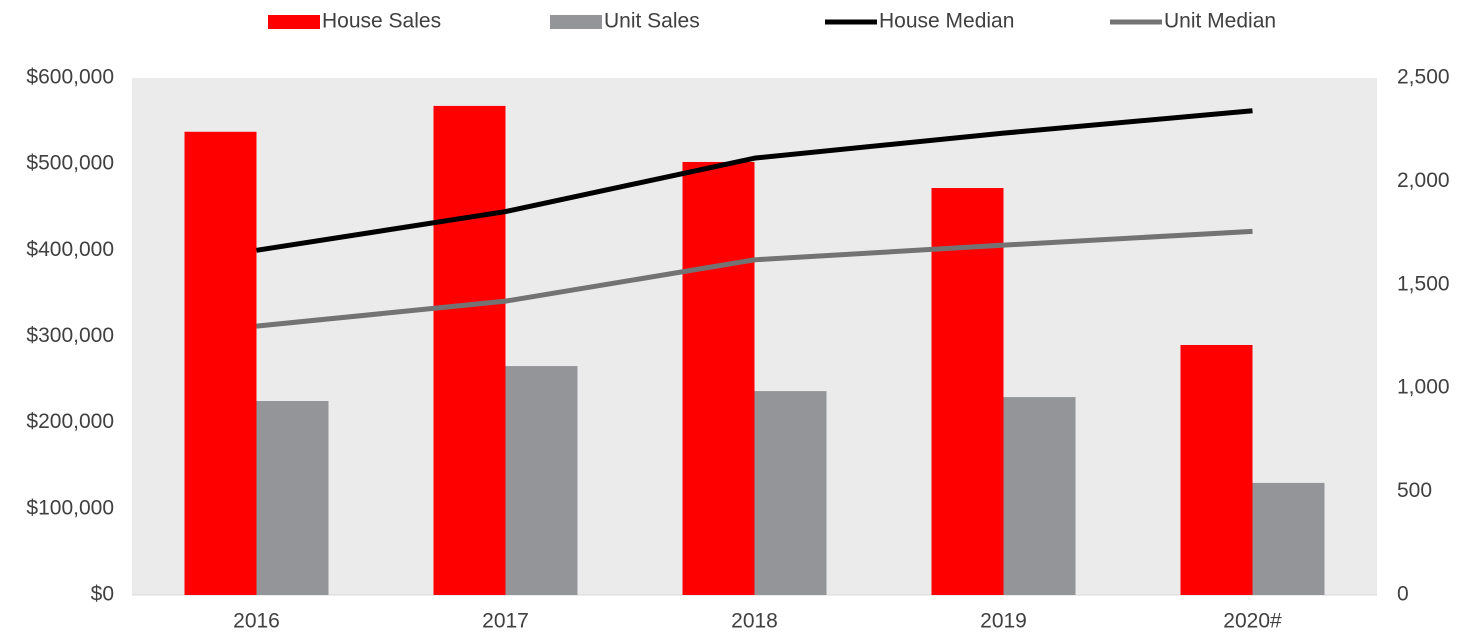 This screenshot has height=634, width=1477. What do you see at coordinates (1414, 490) in the screenshot?
I see `y2-tick-label: 500` at bounding box center [1414, 490].